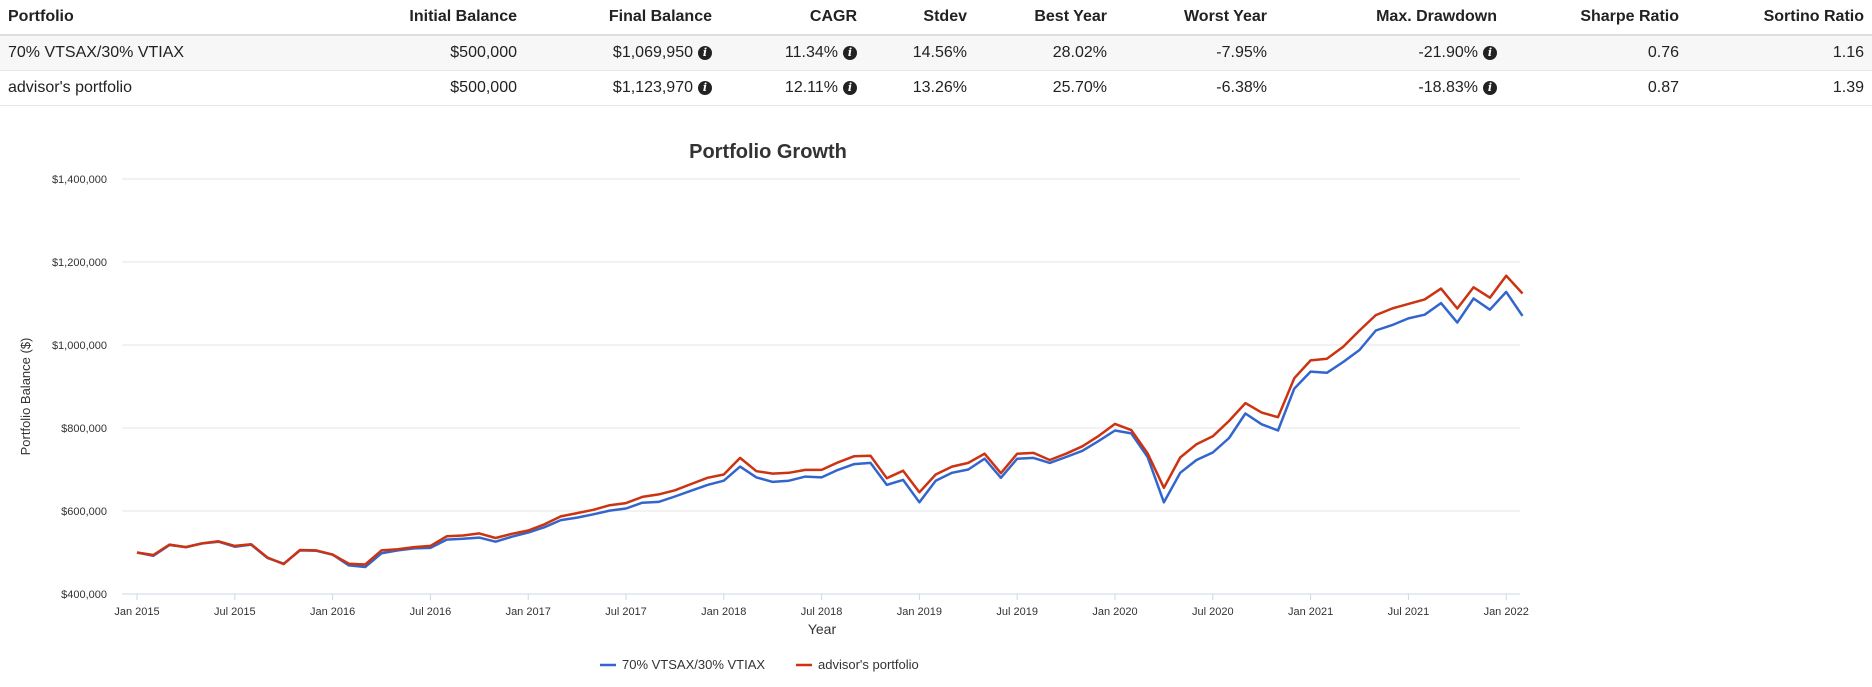  Describe the element at coordinates (1390, 88) in the screenshot. I see `cell-max-drawdown: -18.83% i` at that location.